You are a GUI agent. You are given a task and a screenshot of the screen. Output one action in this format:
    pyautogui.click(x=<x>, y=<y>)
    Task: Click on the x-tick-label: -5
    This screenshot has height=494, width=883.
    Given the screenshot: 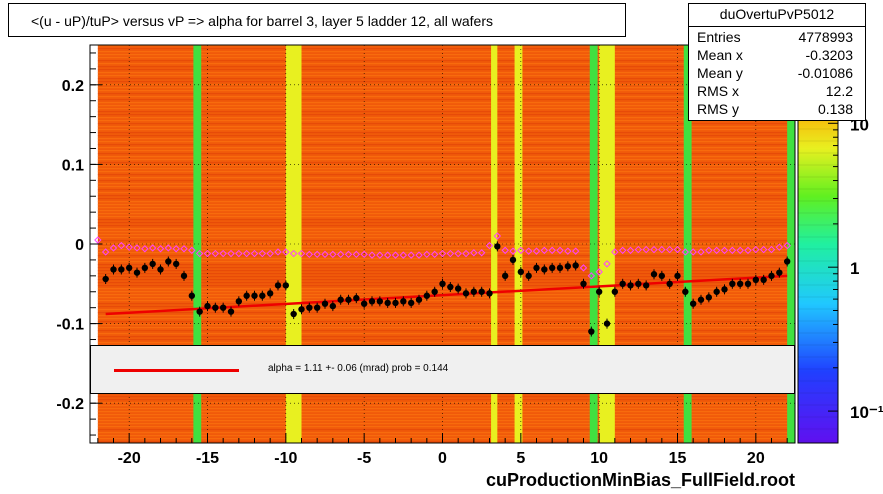 What is the action you would take?
    pyautogui.click(x=364, y=458)
    